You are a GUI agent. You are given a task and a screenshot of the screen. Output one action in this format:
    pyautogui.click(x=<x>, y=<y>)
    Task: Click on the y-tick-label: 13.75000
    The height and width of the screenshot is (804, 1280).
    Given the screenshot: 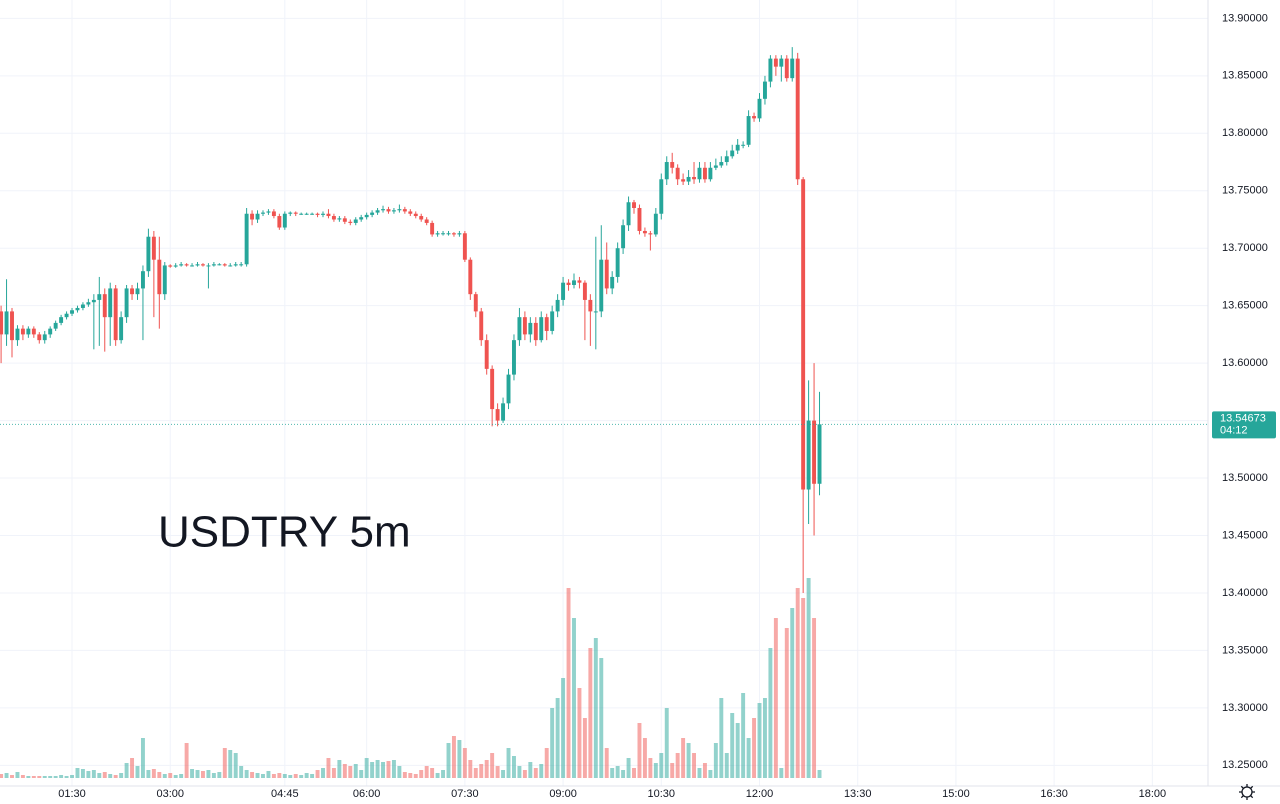 What is the action you would take?
    pyautogui.click(x=1245, y=191)
    